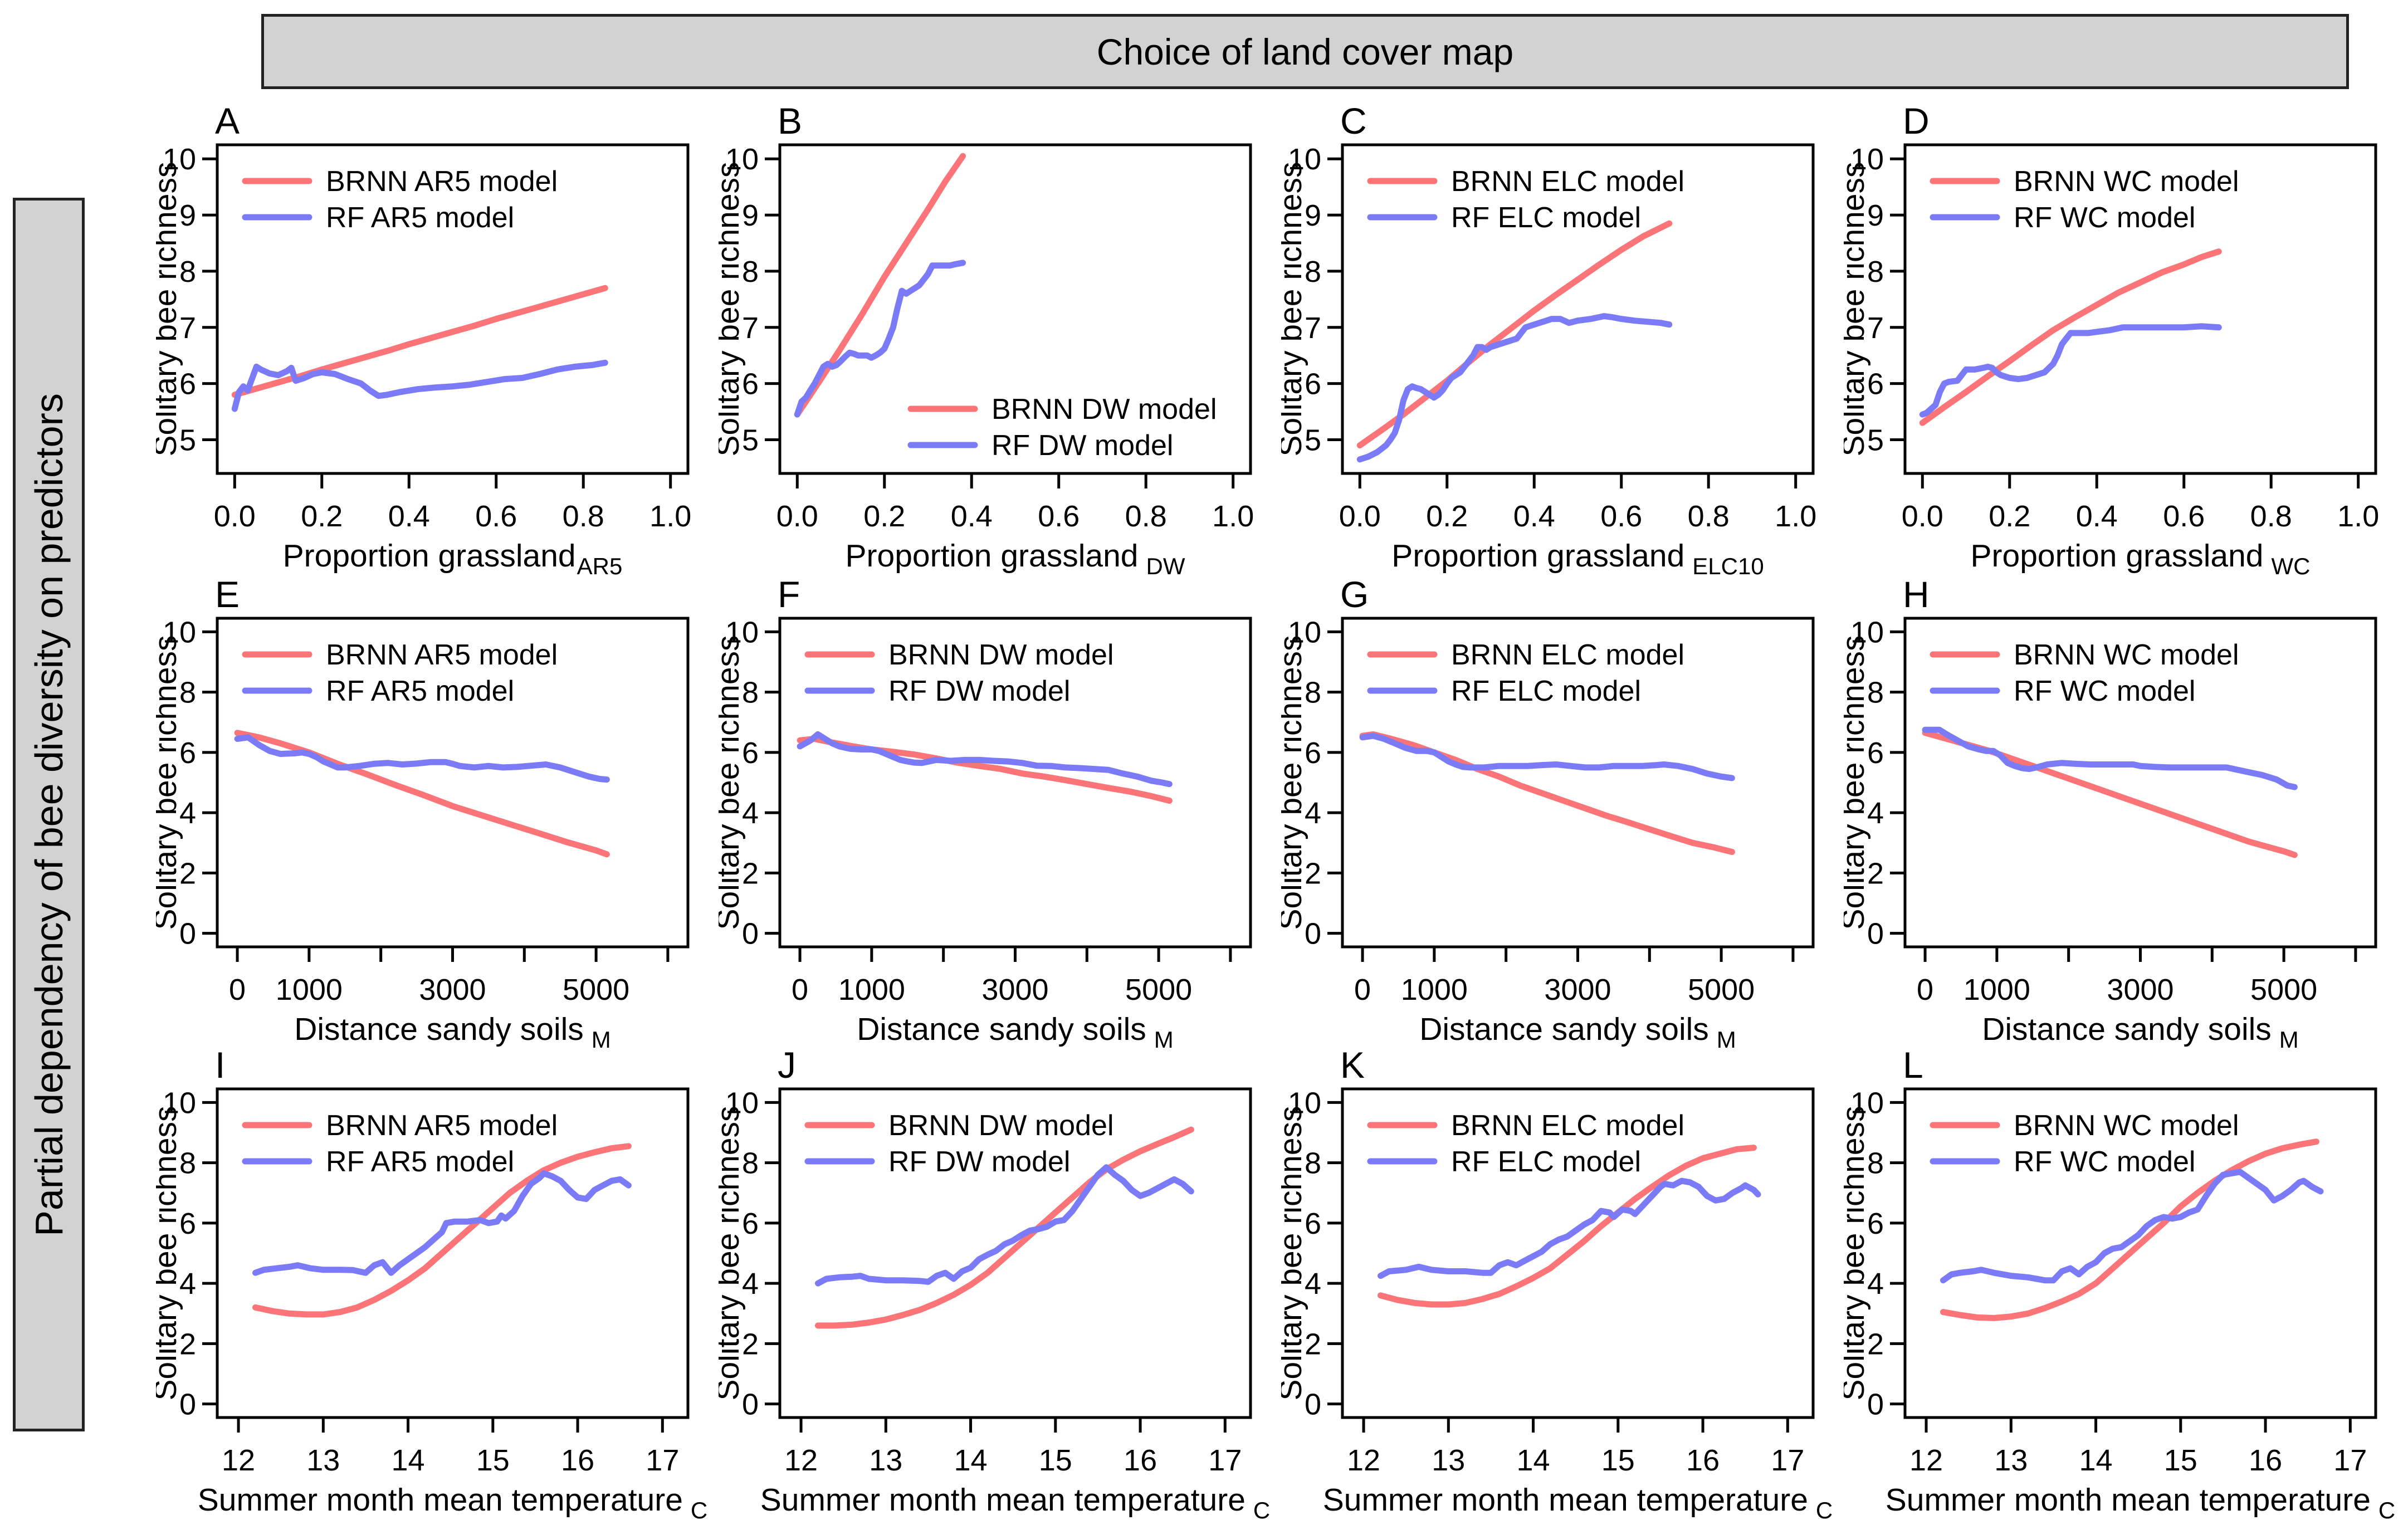  Describe the element at coordinates (1925, 989) in the screenshot. I see `x-tick-label: 0` at that location.